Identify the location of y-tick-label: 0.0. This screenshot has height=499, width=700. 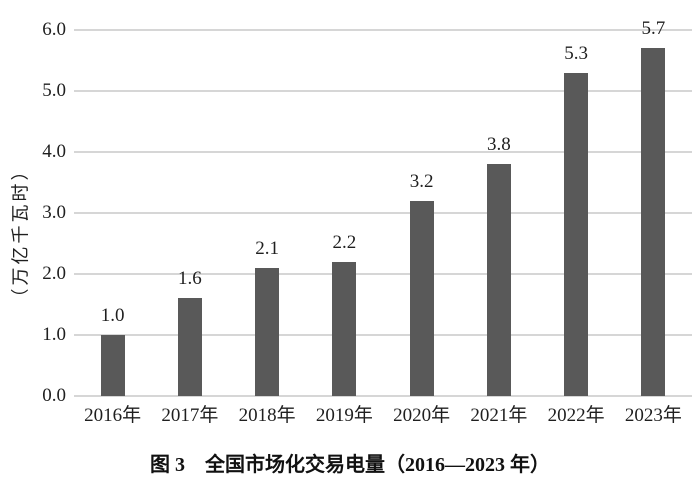
(54, 395).